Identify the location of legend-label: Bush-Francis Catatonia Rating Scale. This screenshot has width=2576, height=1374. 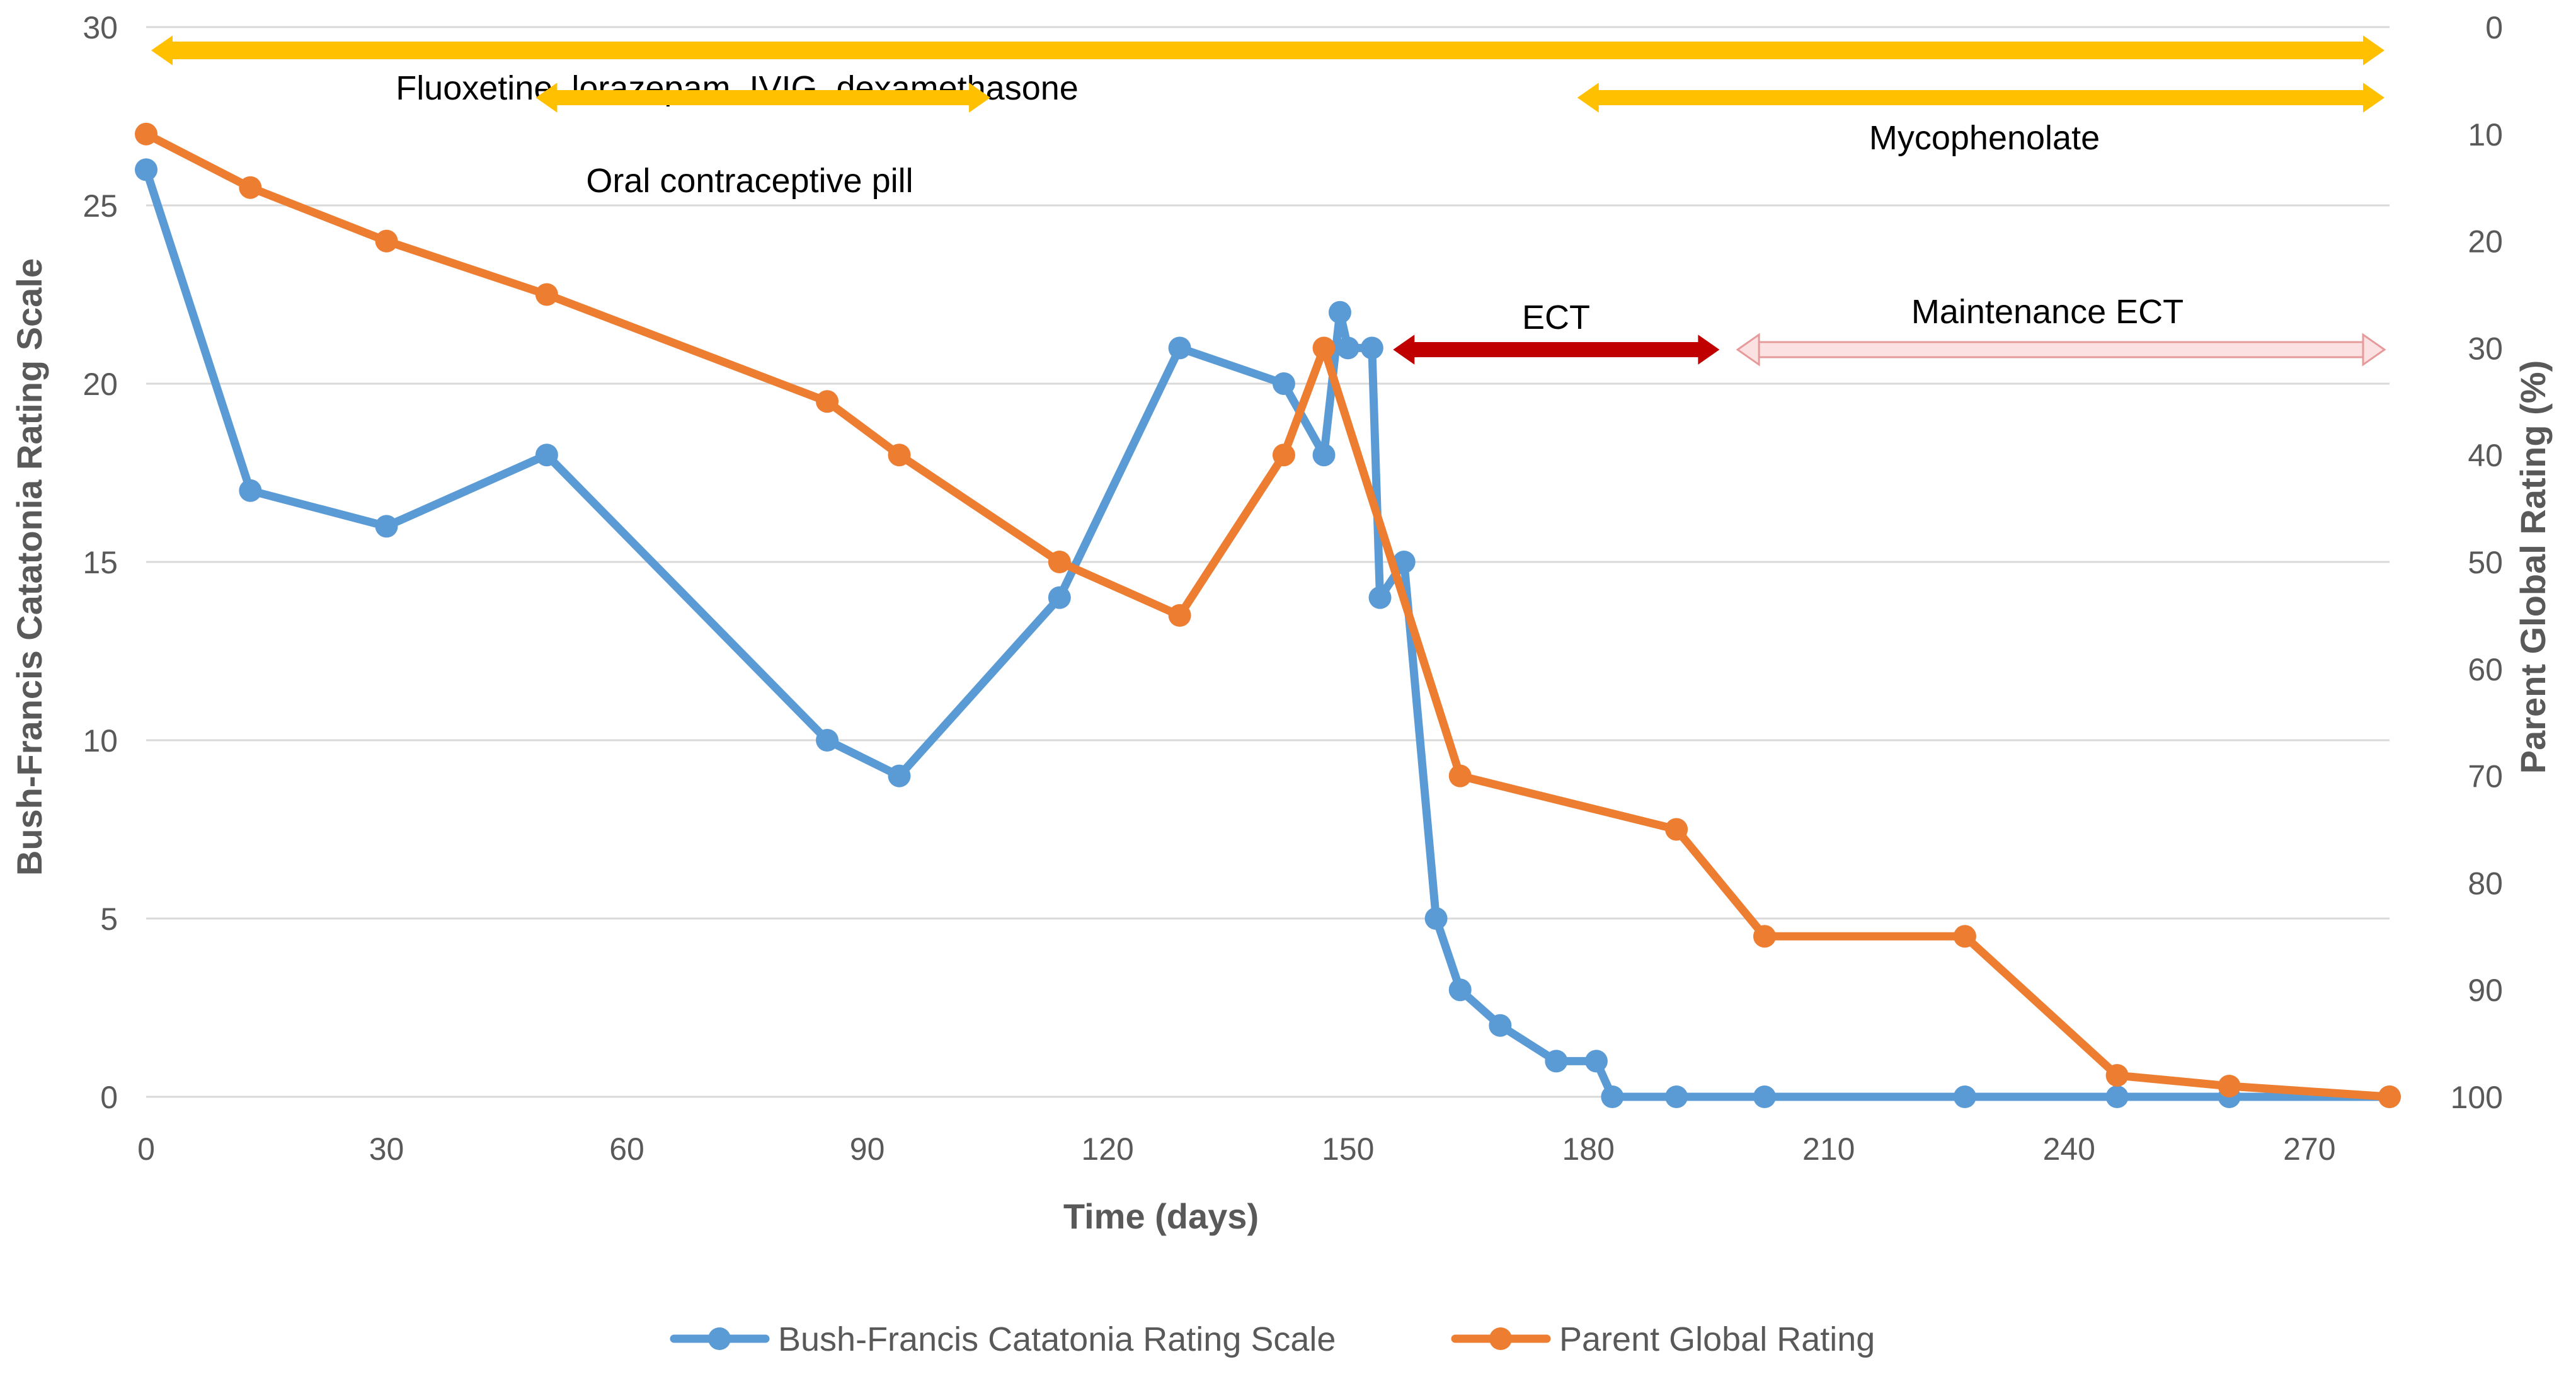
(1057, 1339).